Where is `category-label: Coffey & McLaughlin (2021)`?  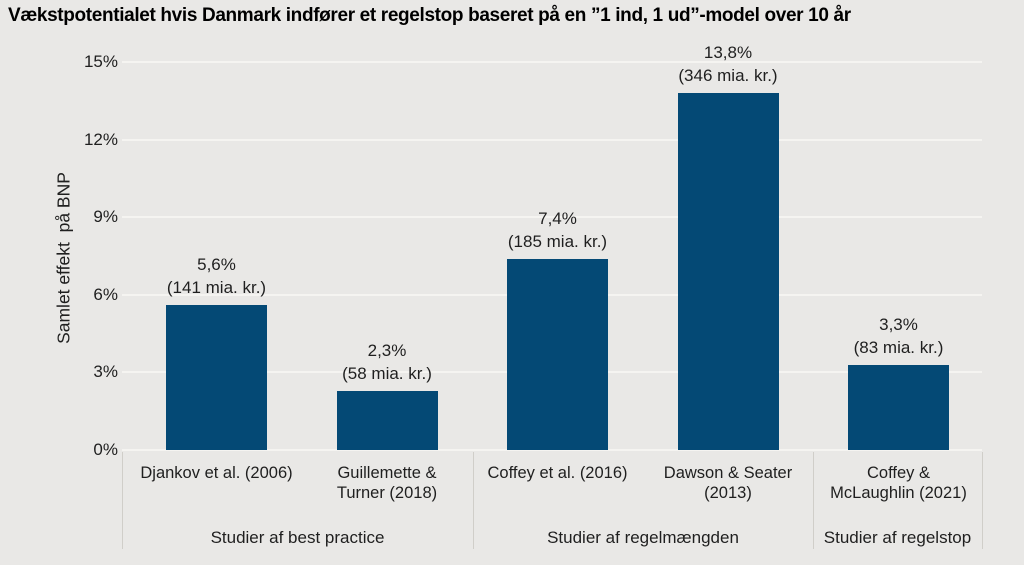 category-label: Coffey & McLaughlin (2021) is located at coordinates (899, 483).